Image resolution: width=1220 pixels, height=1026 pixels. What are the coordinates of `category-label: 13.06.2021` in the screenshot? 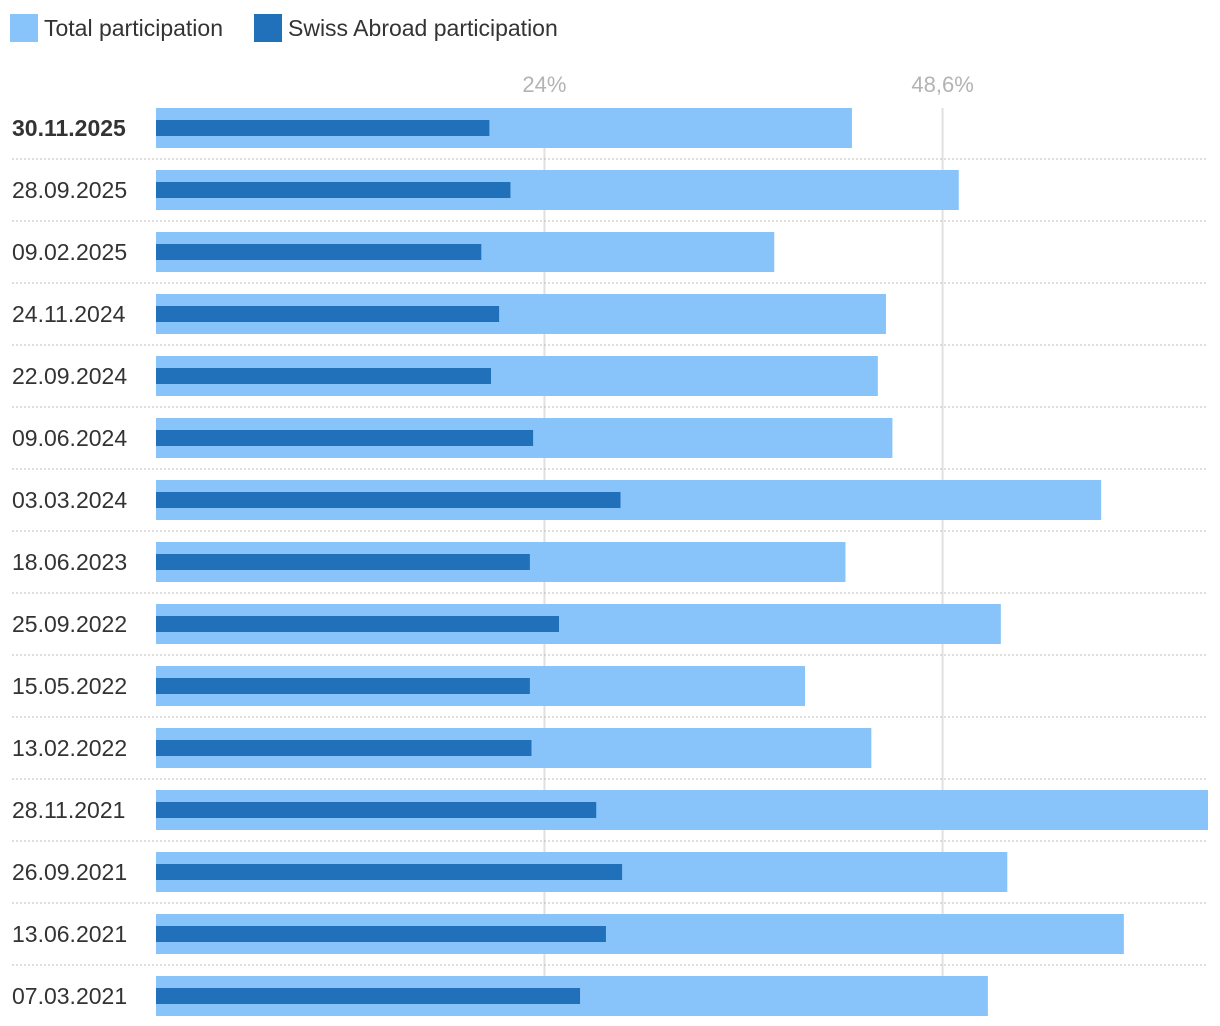 It's located at (69, 934).